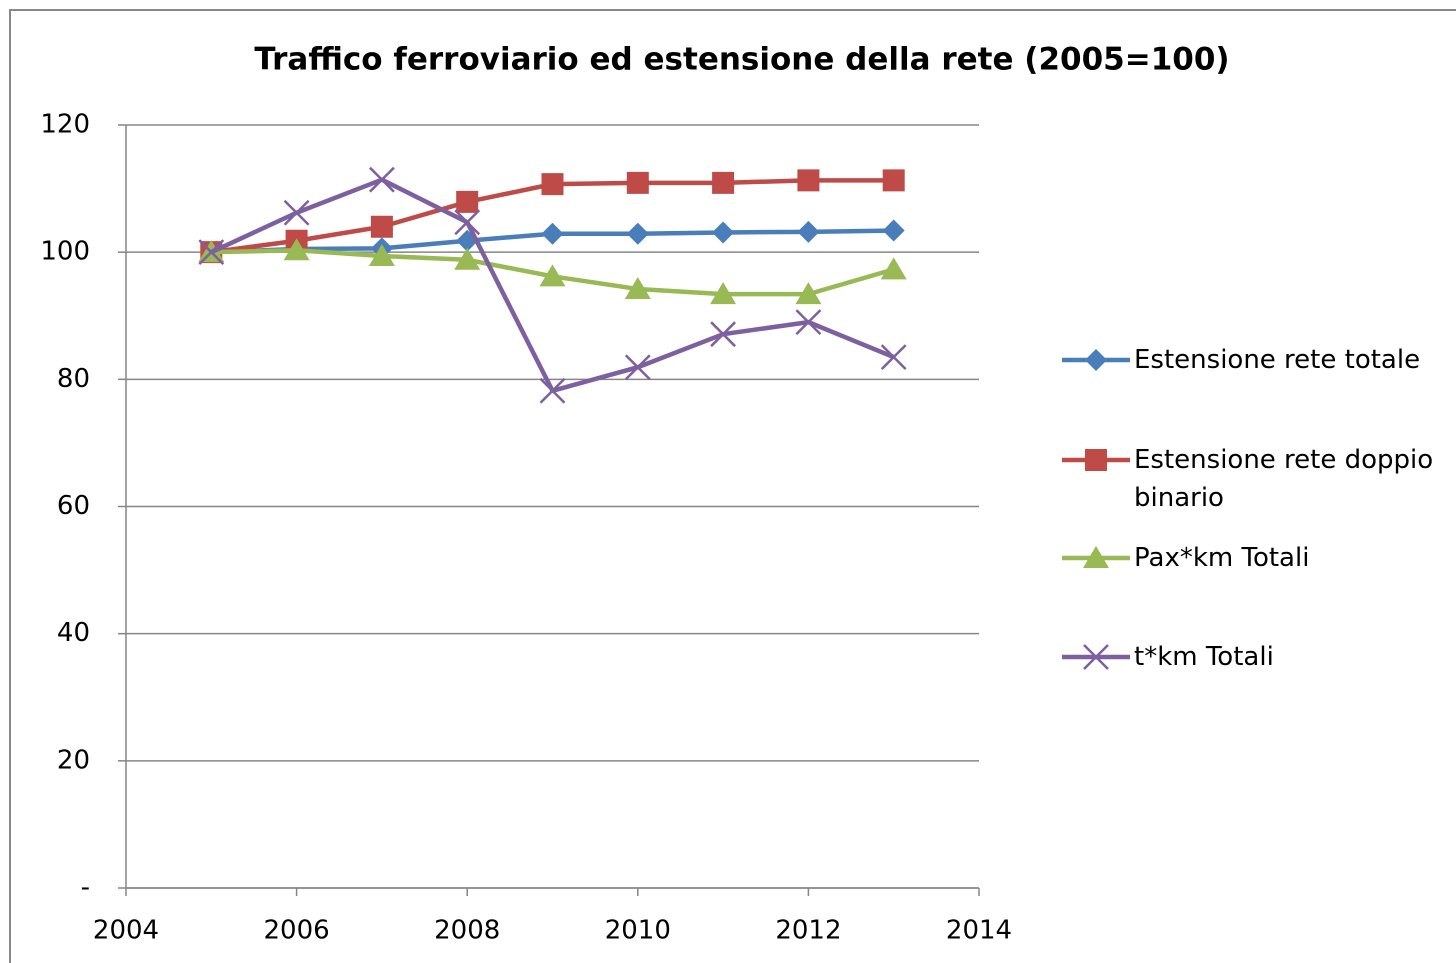 The height and width of the screenshot is (963, 1456). I want to click on y-tick-label: 60, so click(73, 506).